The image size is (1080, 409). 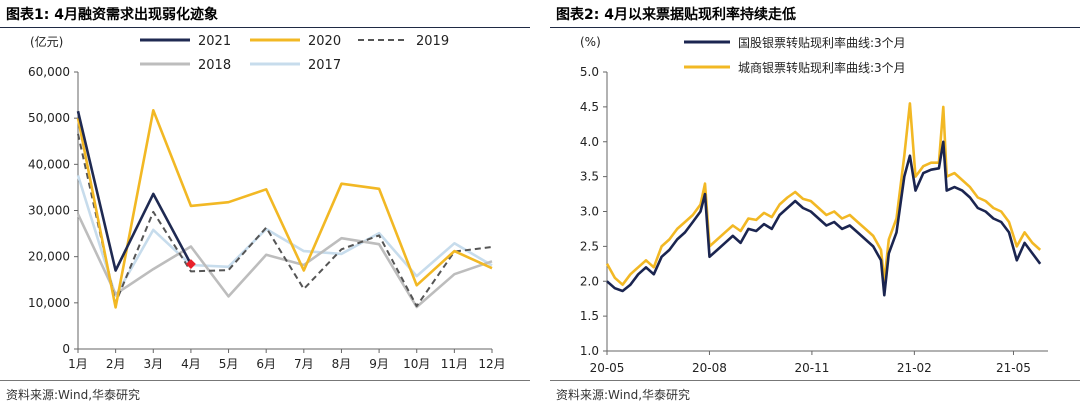 What do you see at coordinates (153, 364) in the screenshot?
I see `x-tick-label: 3月` at bounding box center [153, 364].